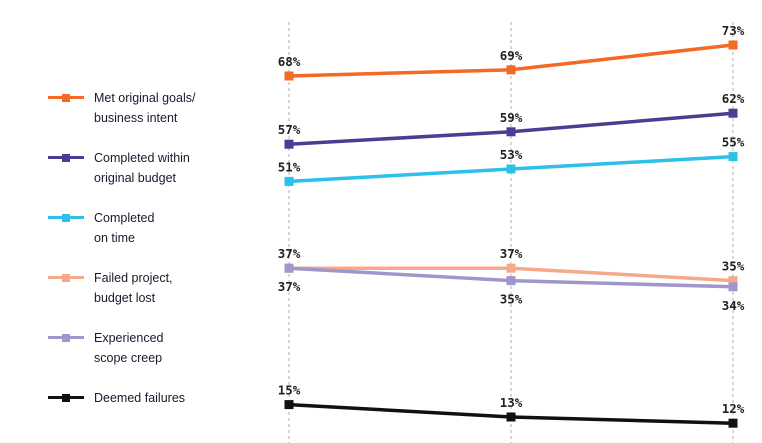  I want to click on data-label-0-2: 73%, so click(733, 30).